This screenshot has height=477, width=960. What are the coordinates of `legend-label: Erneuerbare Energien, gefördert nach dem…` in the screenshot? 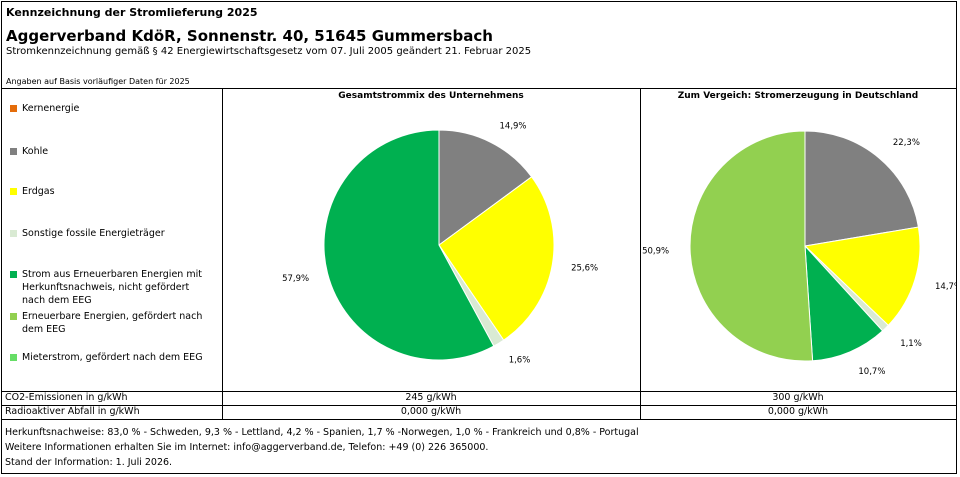 It's located at (112, 323).